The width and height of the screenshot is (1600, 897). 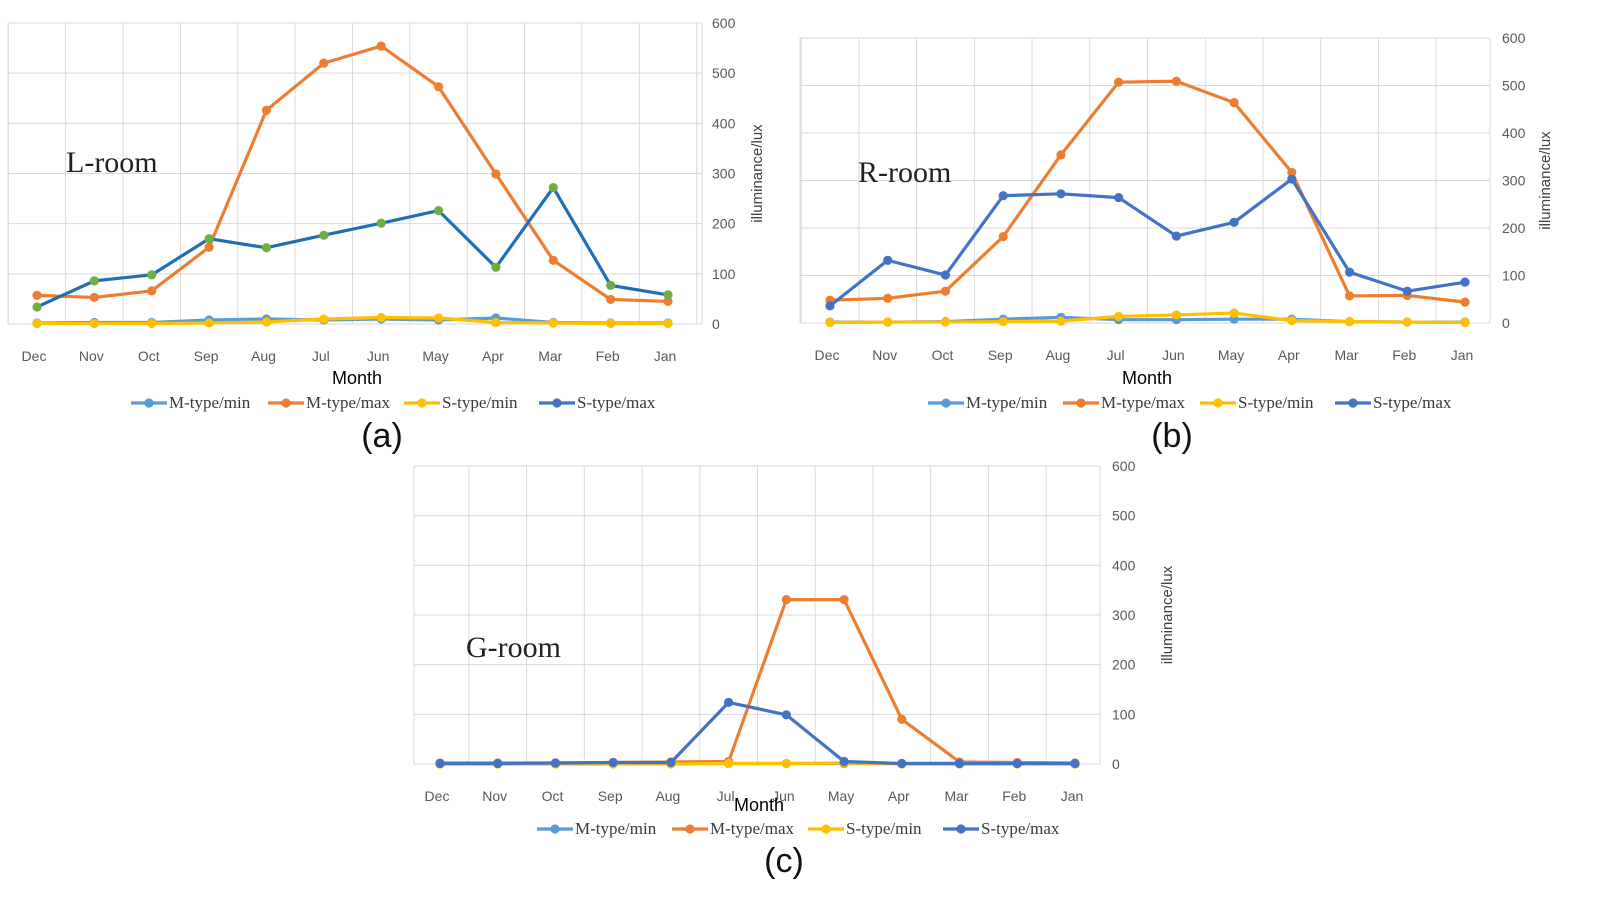 What do you see at coordinates (1014, 796) in the screenshot?
I see `x-tick-label: Feb` at bounding box center [1014, 796].